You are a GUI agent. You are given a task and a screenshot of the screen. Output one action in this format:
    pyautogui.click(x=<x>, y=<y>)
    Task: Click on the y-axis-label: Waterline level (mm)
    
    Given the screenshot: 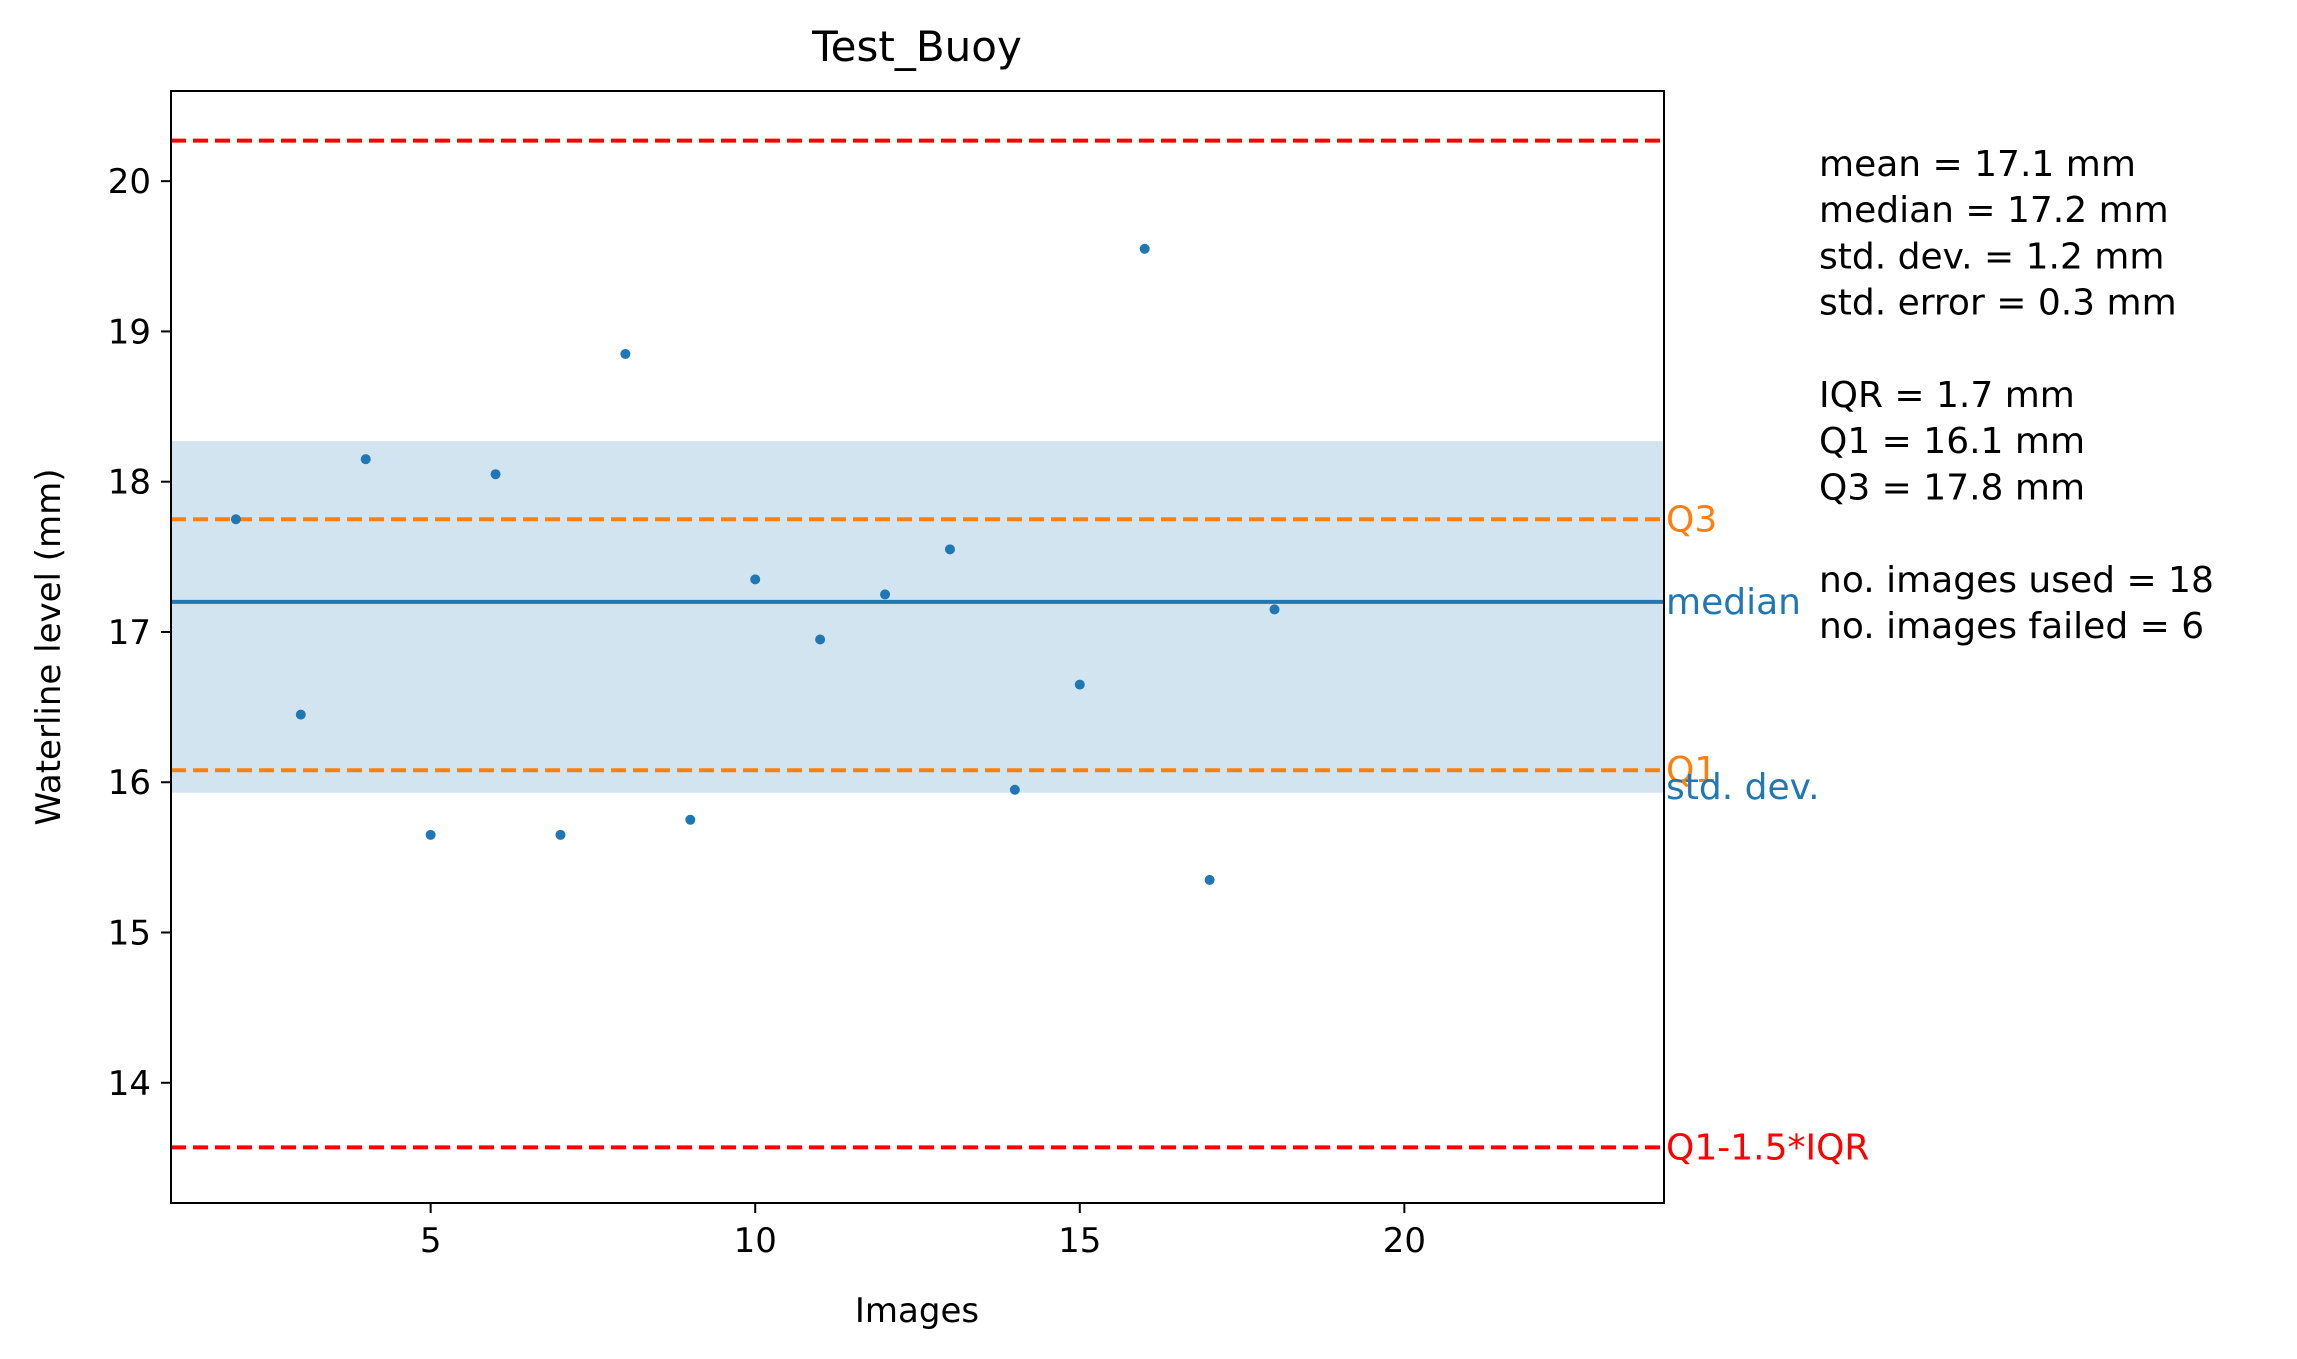 What is the action you would take?
    pyautogui.click(x=49, y=646)
    